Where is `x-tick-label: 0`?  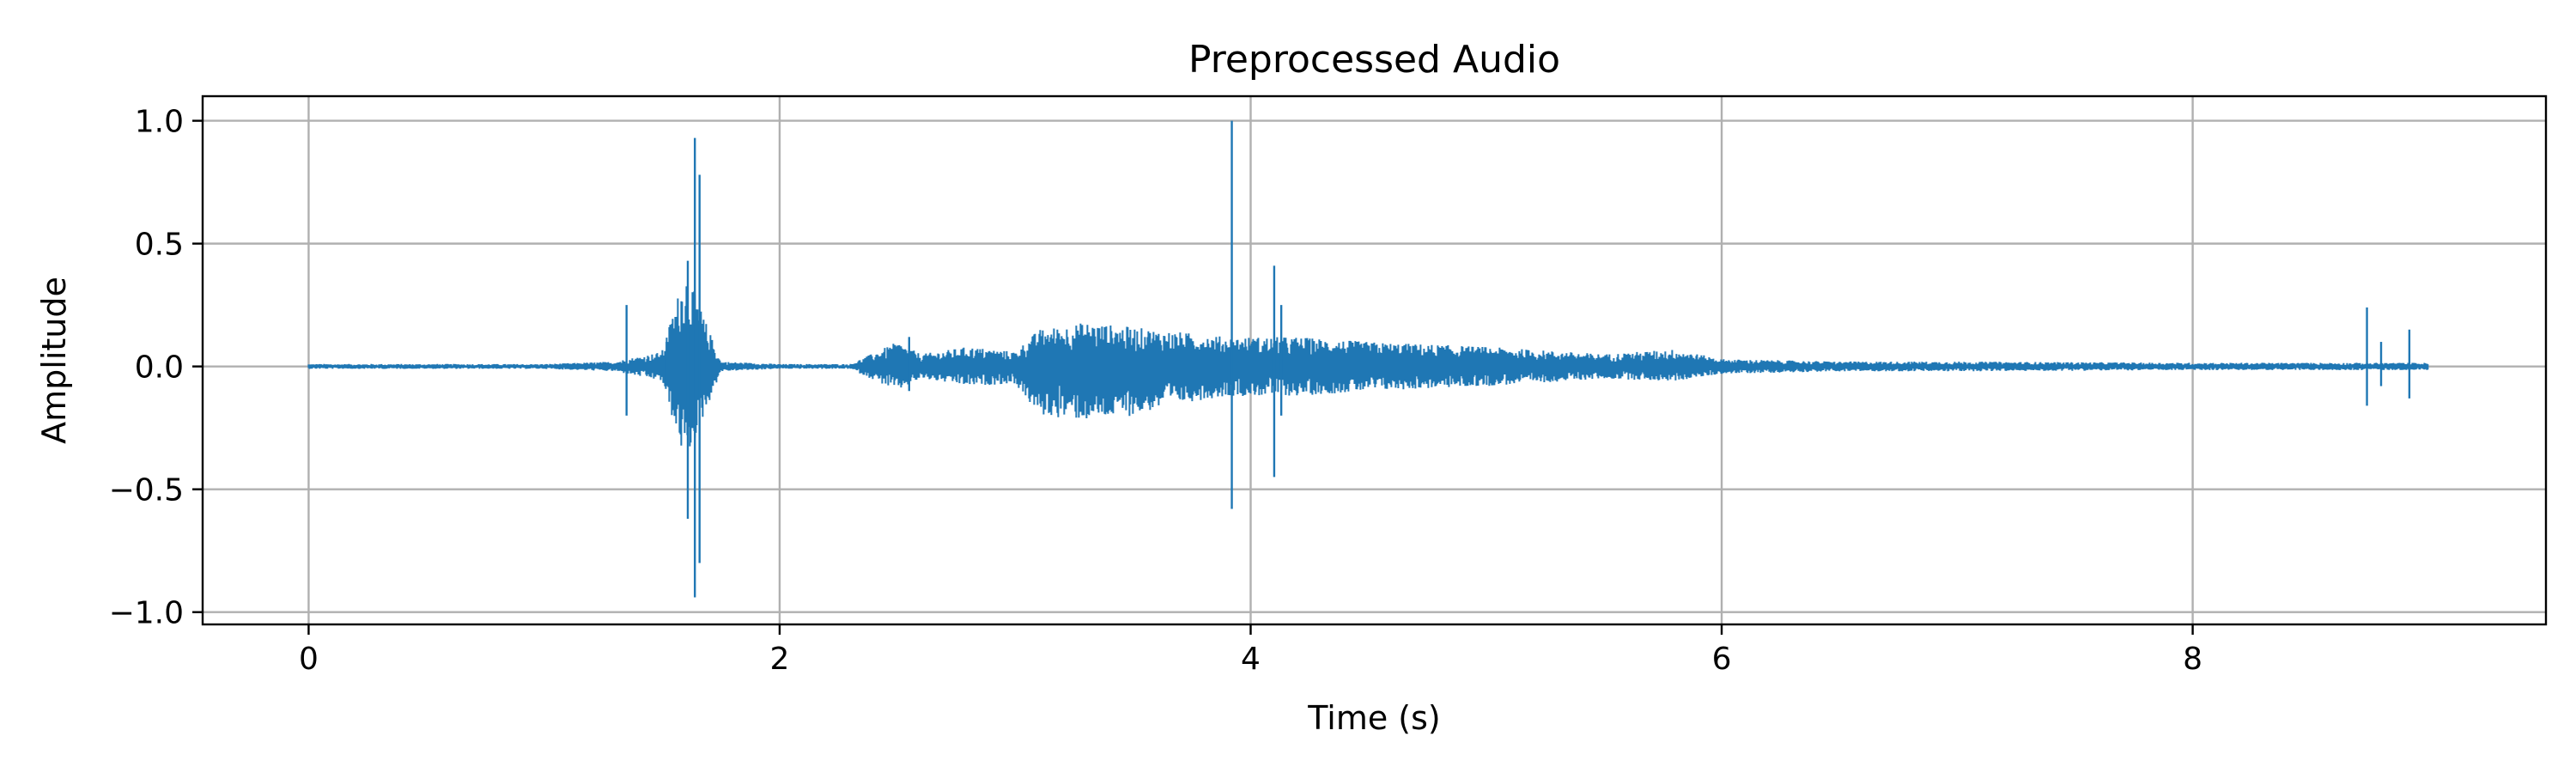 x-tick-label: 0 is located at coordinates (309, 659).